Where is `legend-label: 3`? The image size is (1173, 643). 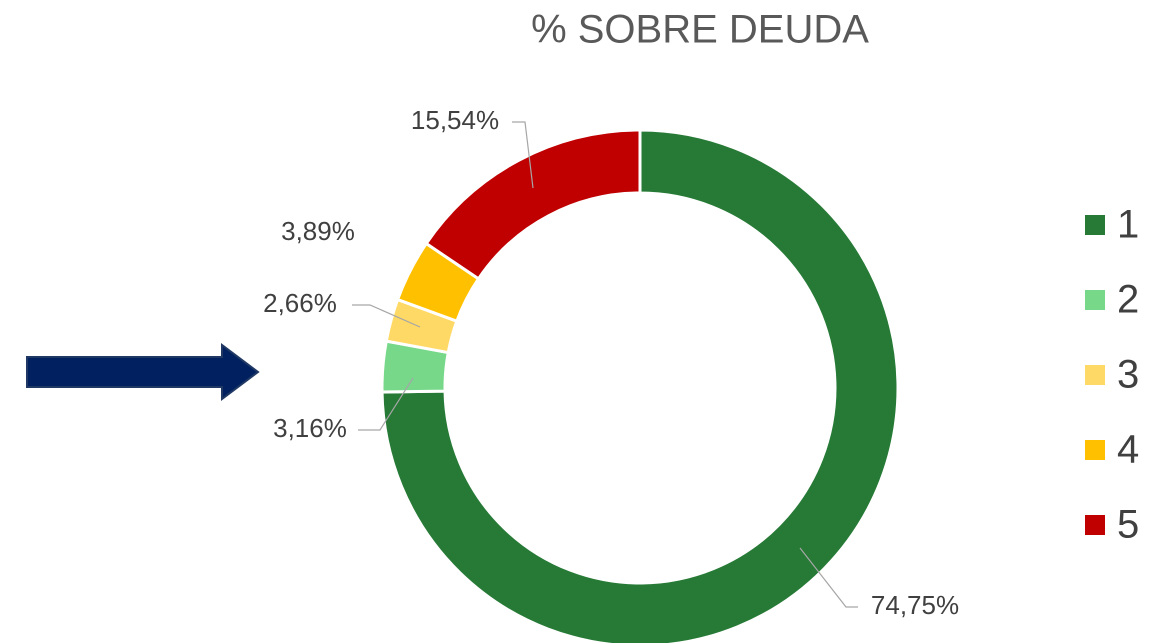 legend-label: 3 is located at coordinates (1128, 375).